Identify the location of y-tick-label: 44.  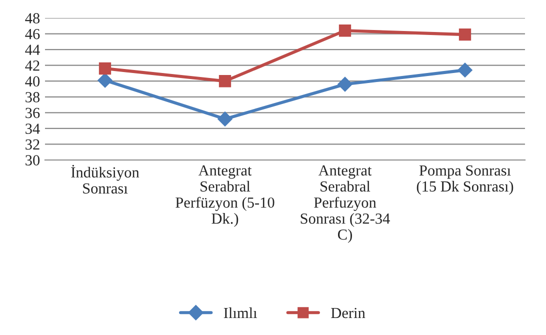
(32, 49).